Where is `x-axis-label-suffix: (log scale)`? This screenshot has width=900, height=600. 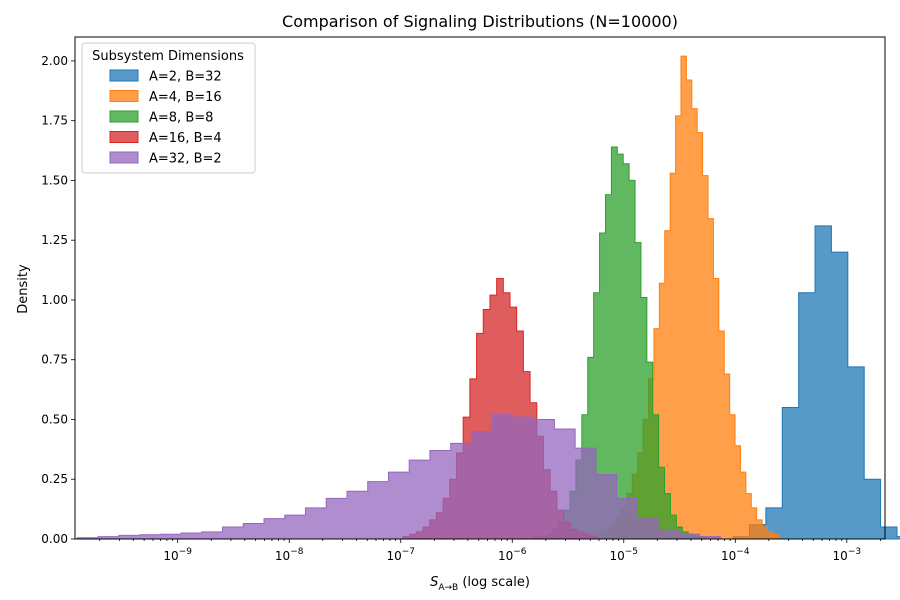 x-axis-label-suffix: (log scale) is located at coordinates (494, 582).